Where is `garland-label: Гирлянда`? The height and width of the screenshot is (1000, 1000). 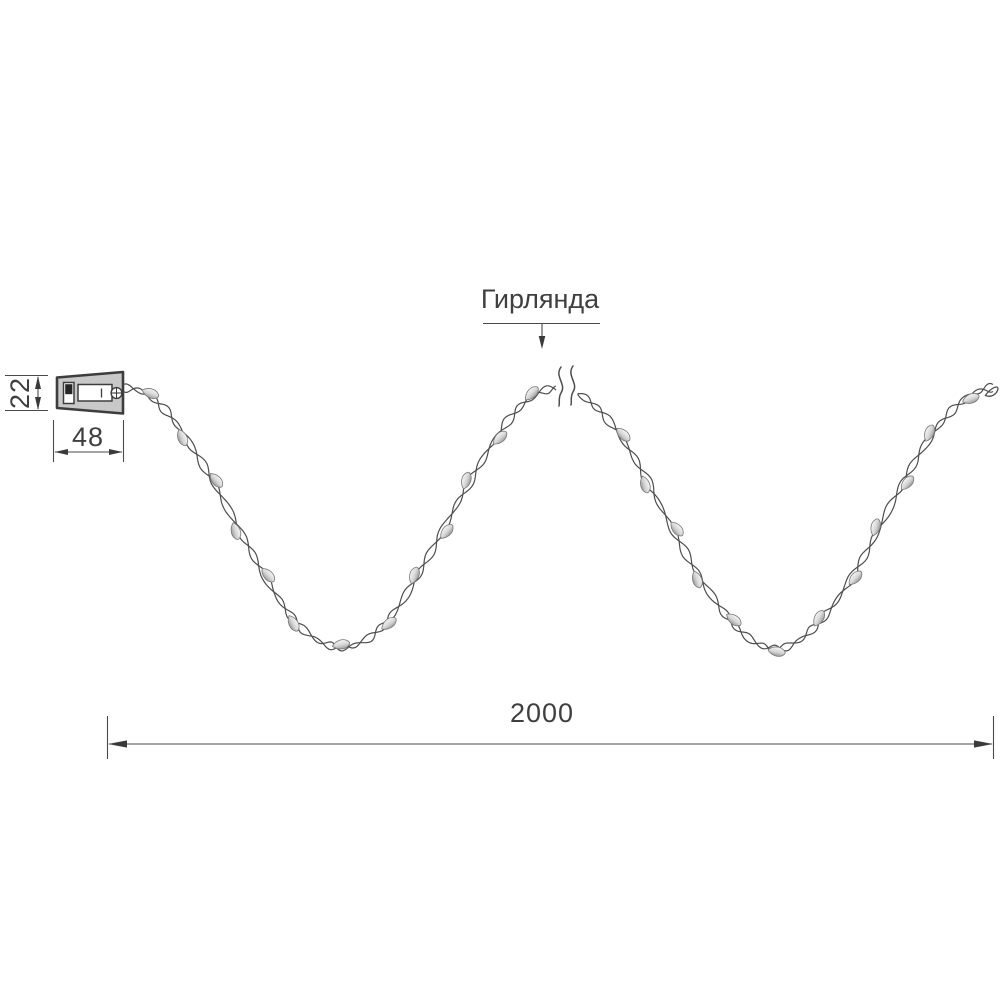
garland-label: Гирлянда is located at coordinates (540, 299).